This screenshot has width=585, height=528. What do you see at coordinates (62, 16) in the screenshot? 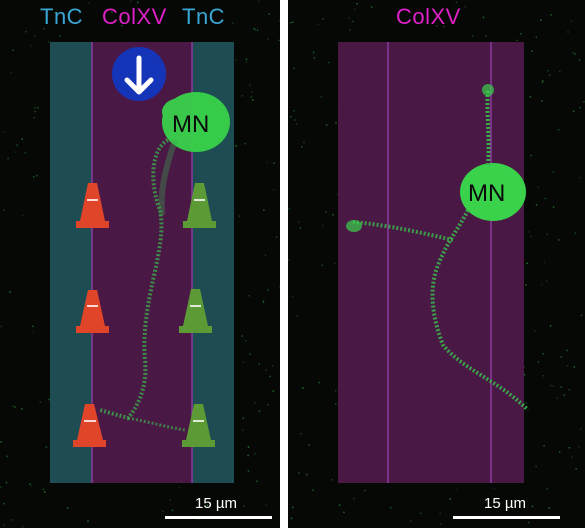
I see `tnc-left-label: TnC` at bounding box center [62, 16].